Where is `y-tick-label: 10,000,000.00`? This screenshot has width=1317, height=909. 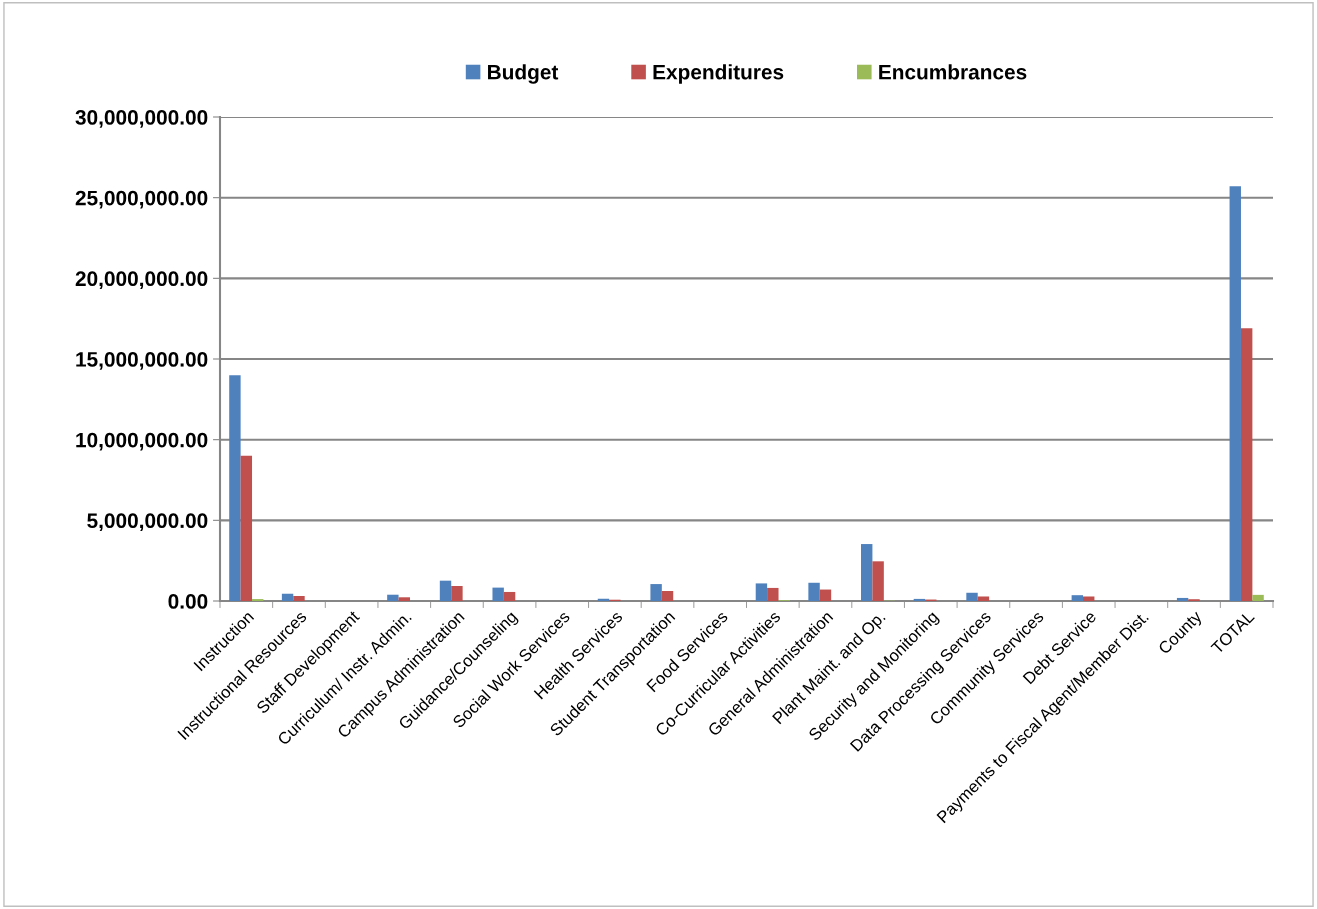 y-tick-label: 10,000,000.00 is located at coordinates (142, 441).